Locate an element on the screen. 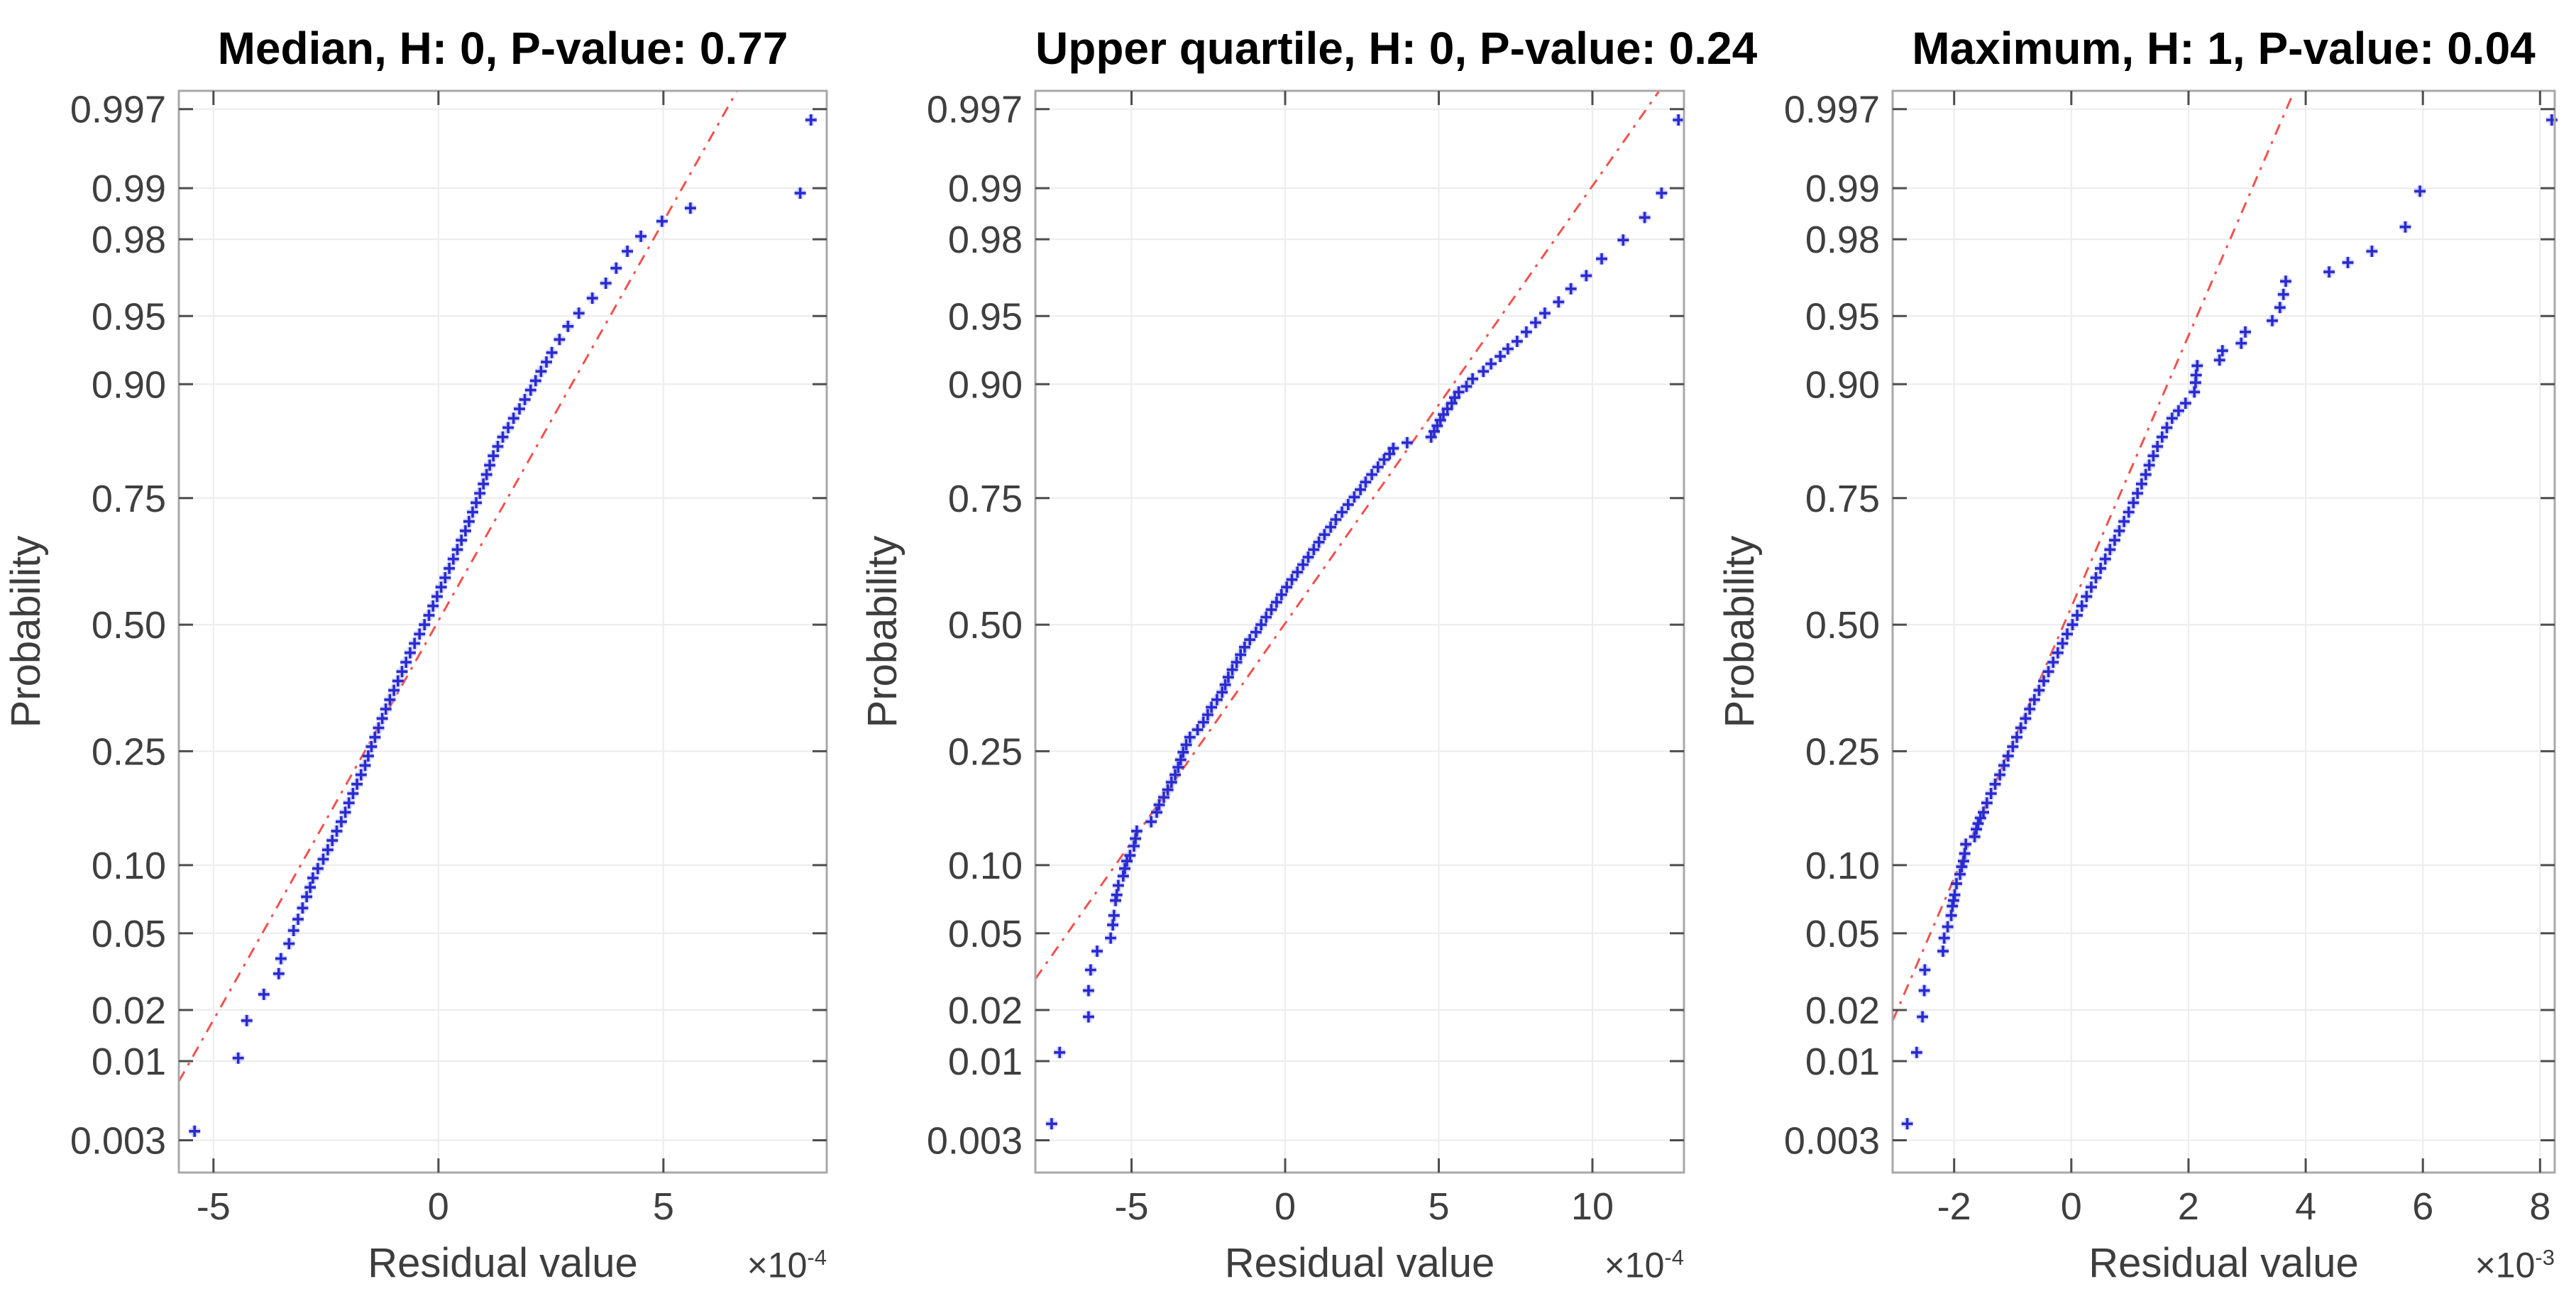 The width and height of the screenshot is (2576, 1306). x-tick-label: 4 is located at coordinates (2305, 1206).